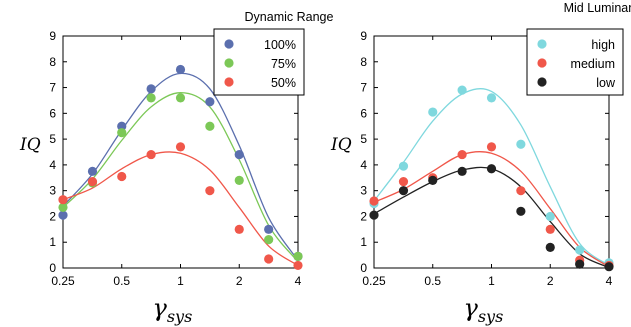  I want to click on fit-curve-50pct, so click(180, 208).